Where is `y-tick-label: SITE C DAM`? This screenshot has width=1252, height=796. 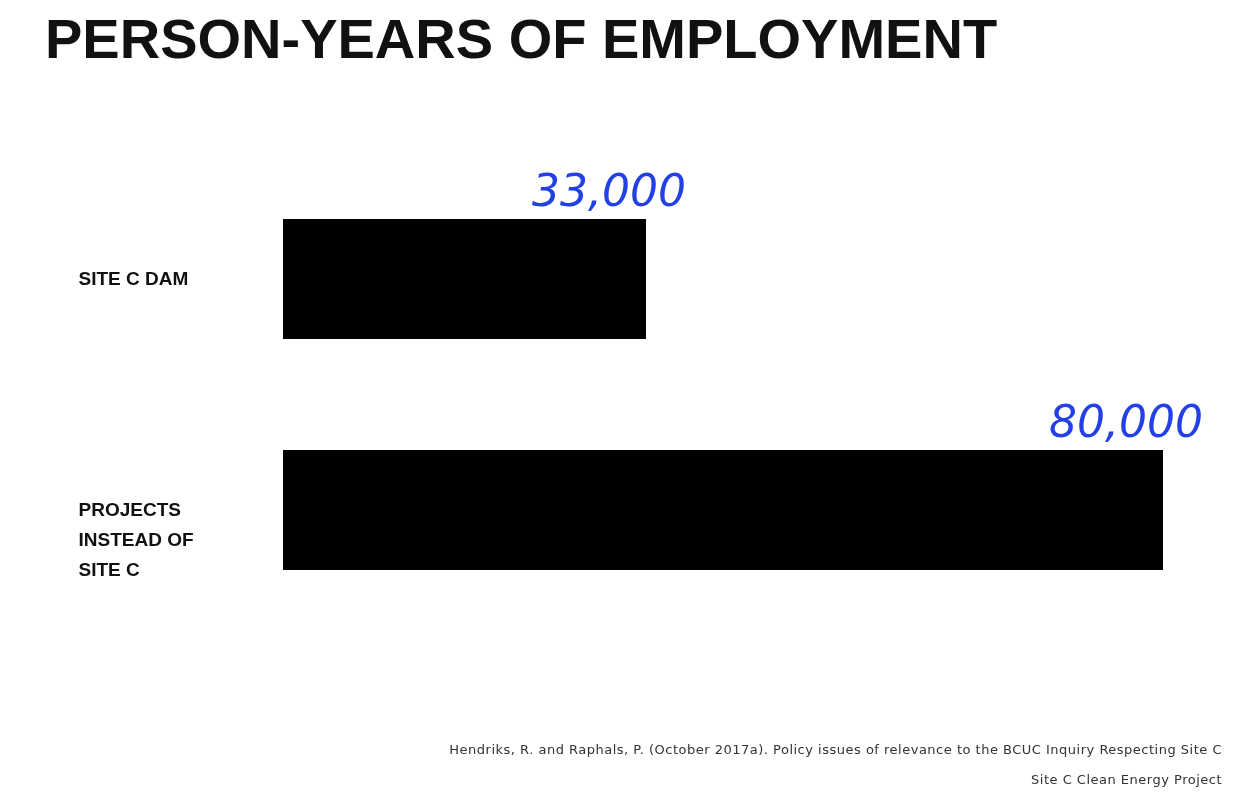 y-tick-label: SITE C DAM is located at coordinates (133, 278).